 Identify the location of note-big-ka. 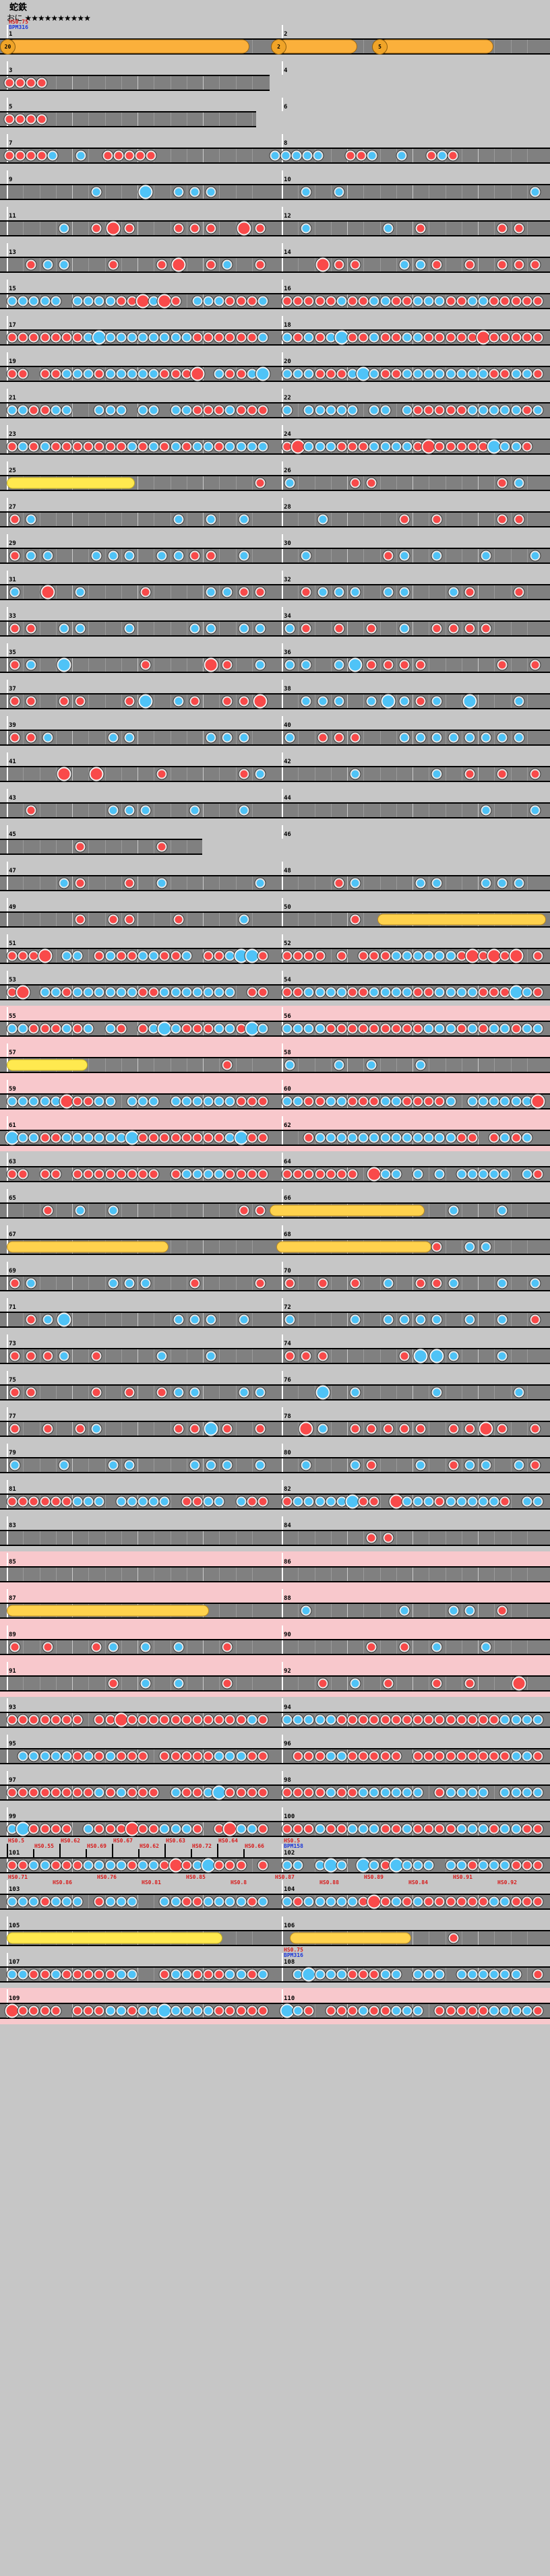
(437, 1356).